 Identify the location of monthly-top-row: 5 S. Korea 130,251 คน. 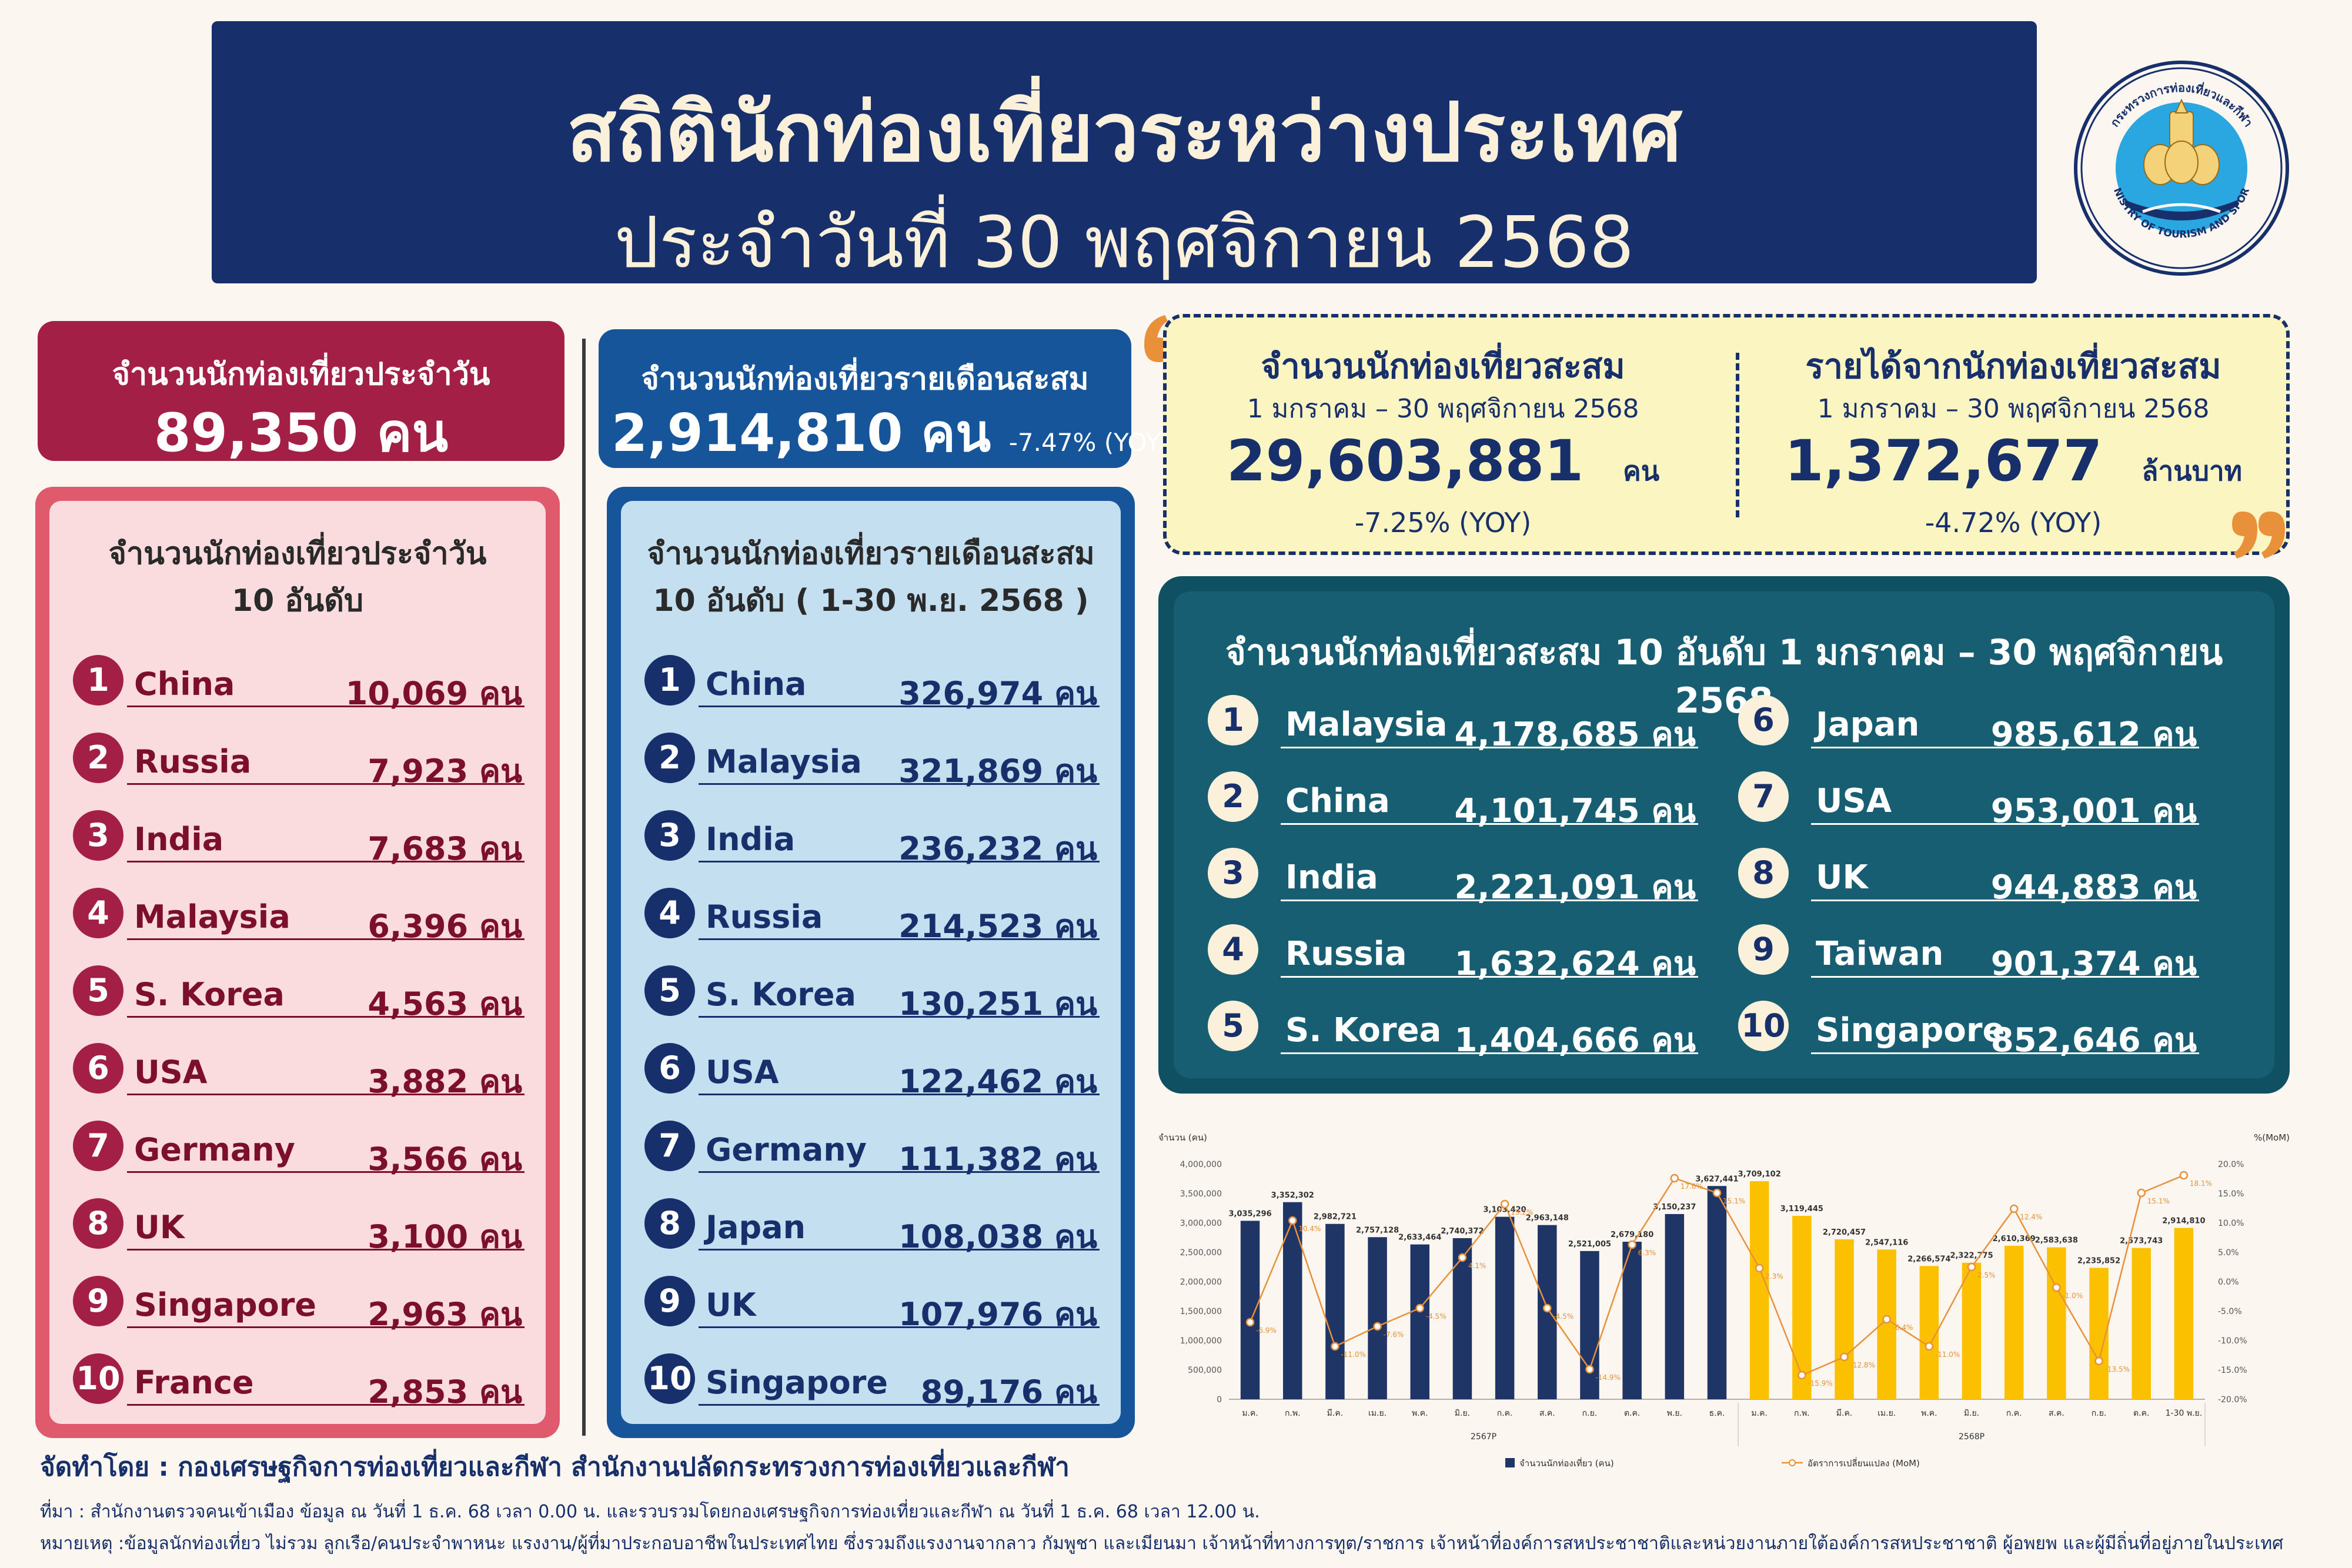
(872, 993).